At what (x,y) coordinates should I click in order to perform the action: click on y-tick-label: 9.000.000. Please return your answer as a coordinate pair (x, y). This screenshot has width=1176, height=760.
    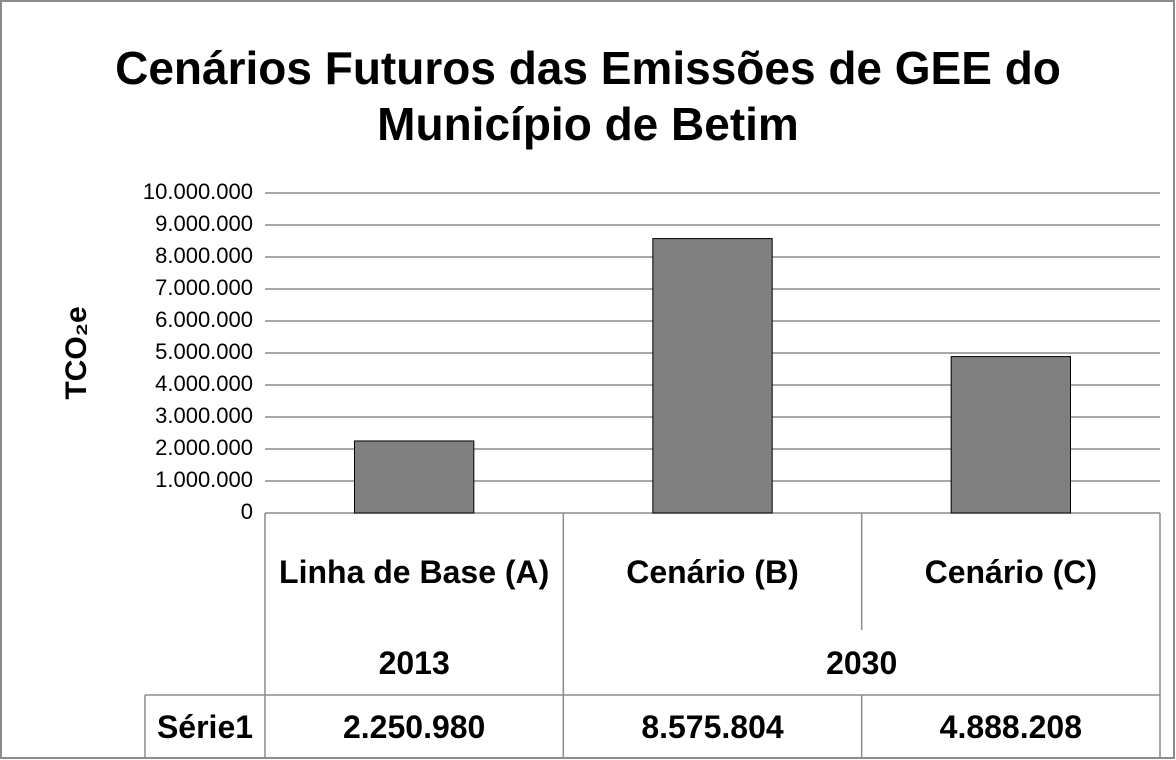
    Looking at the image, I should click on (204, 223).